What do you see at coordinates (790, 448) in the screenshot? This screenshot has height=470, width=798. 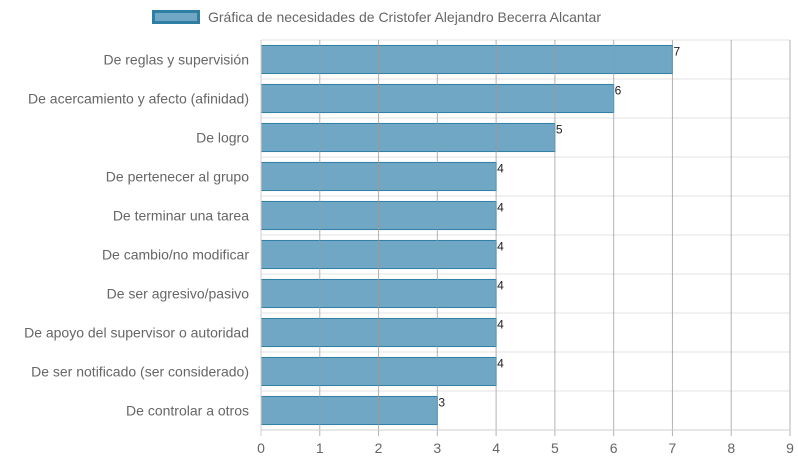 I see `x-tick-label: 9` at bounding box center [790, 448].